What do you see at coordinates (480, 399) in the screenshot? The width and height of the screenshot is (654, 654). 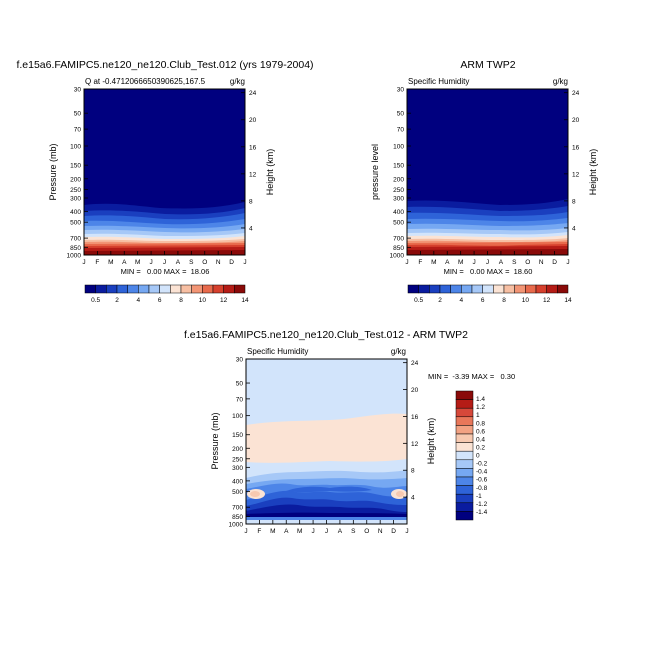 I see `colorbar-label: 1.4` at bounding box center [480, 399].